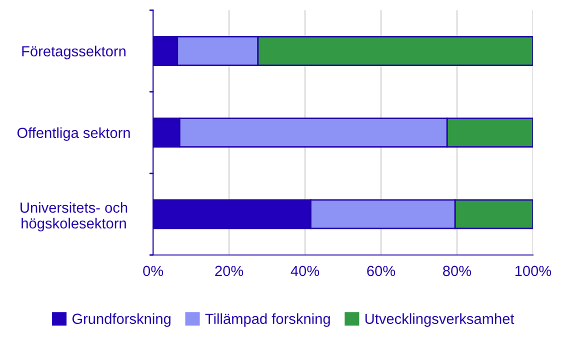 This screenshot has height=340, width=567. What do you see at coordinates (457, 271) in the screenshot?
I see `x-tick-label: 80%` at bounding box center [457, 271].